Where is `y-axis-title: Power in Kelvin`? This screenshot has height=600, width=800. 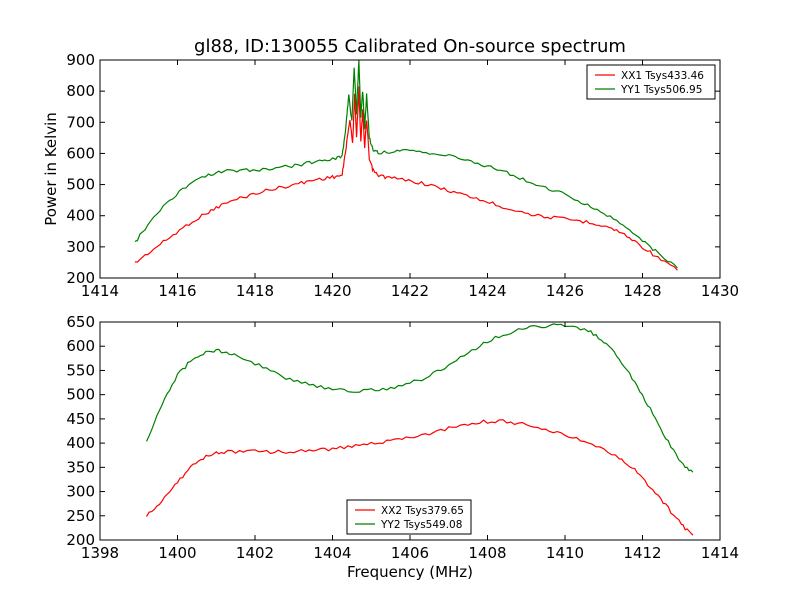 y-axis-title: Power in Kelvin is located at coordinates (51, 169).